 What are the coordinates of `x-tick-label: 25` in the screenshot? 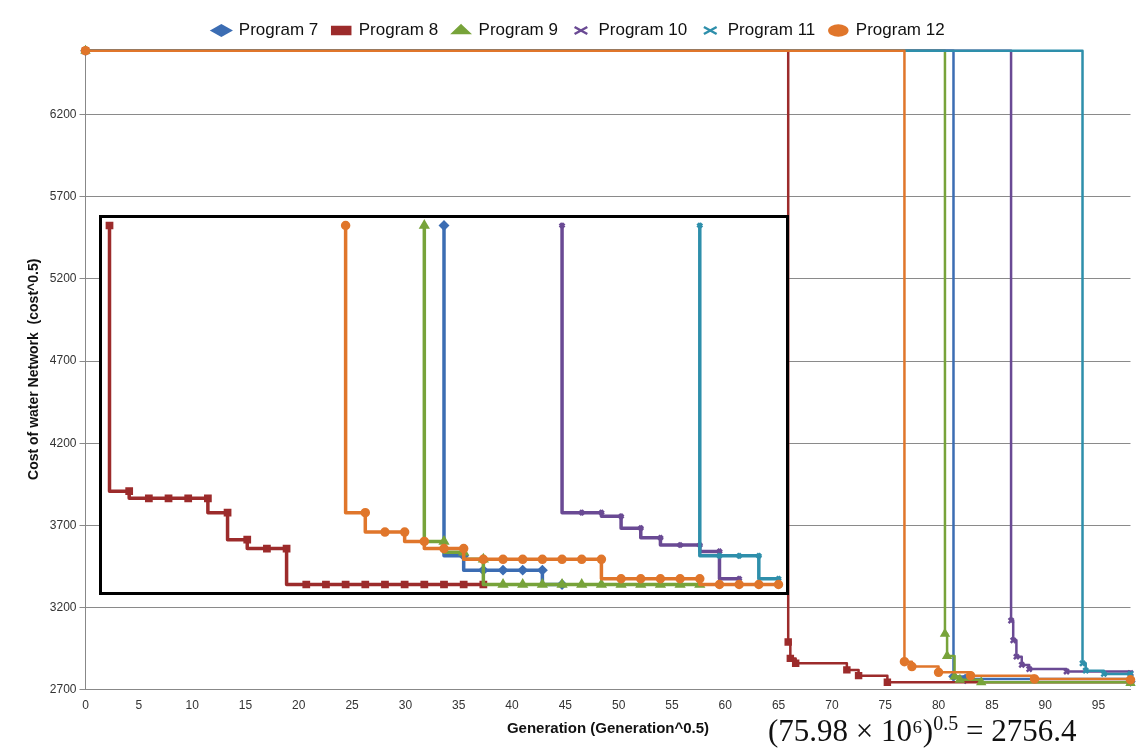 It's located at (352, 705).